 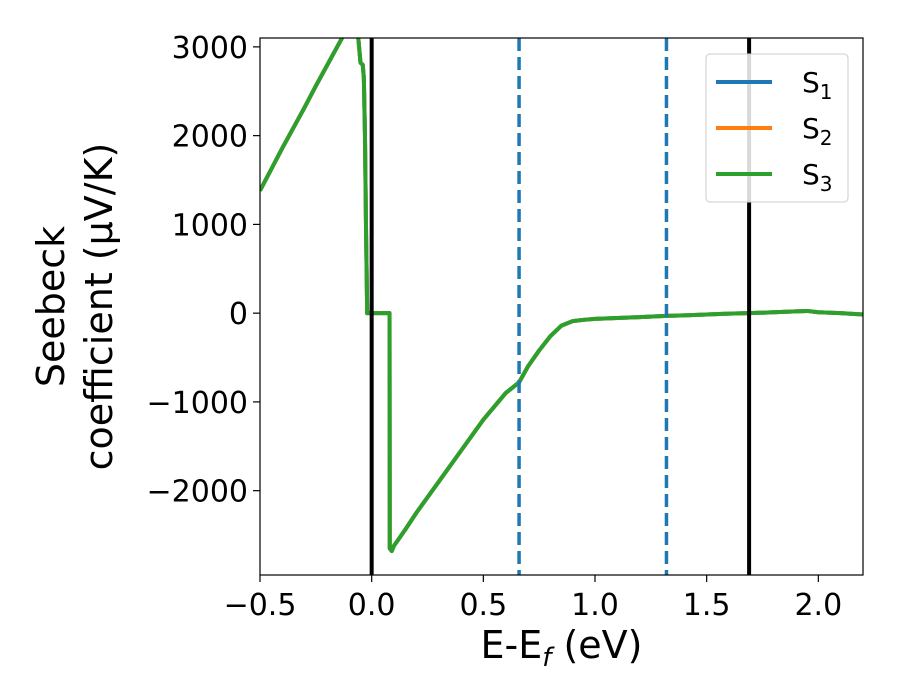 What do you see at coordinates (707, 605) in the screenshot?
I see `x-tick-label: 1.5` at bounding box center [707, 605].